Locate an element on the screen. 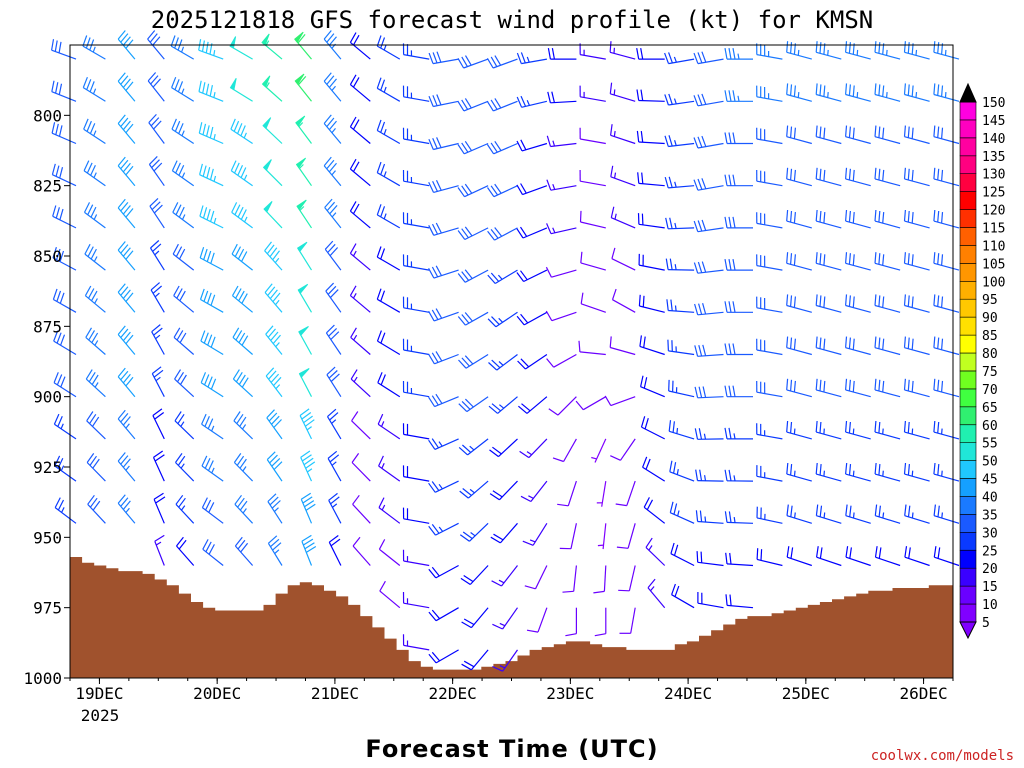 The image size is (1024, 768). x-tick-label: 22DEC is located at coordinates (453, 693).